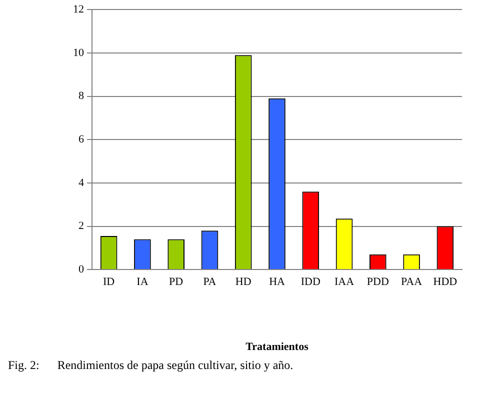 This screenshot has height=395, width=482. Describe the element at coordinates (81, 269) in the screenshot. I see `y-tick-label: 0` at that location.